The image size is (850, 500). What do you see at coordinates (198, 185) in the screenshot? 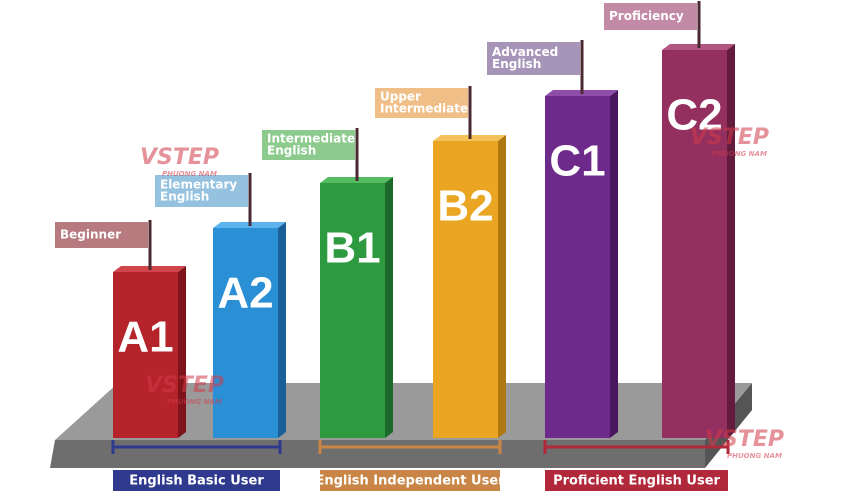
I see `flag-label: Elementary` at bounding box center [198, 185].